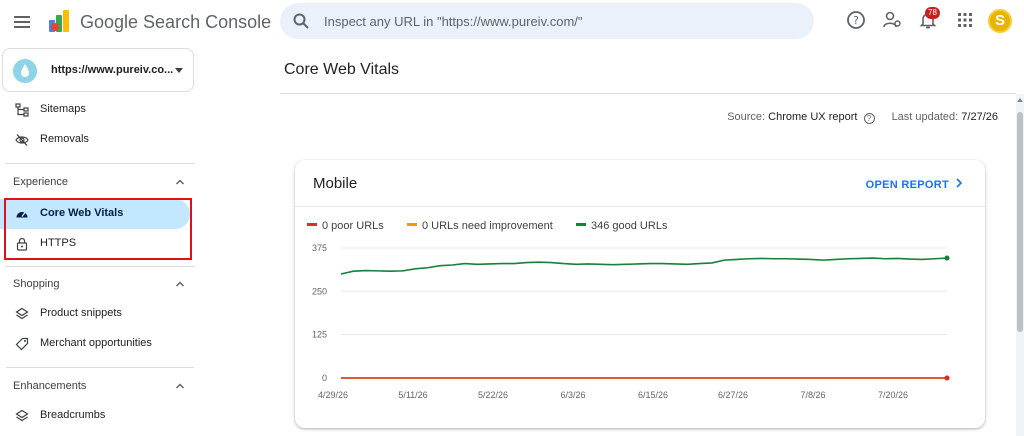 The image size is (1024, 436). Describe the element at coordinates (22, 140) in the screenshot. I see `visibility-off-icon` at that location.